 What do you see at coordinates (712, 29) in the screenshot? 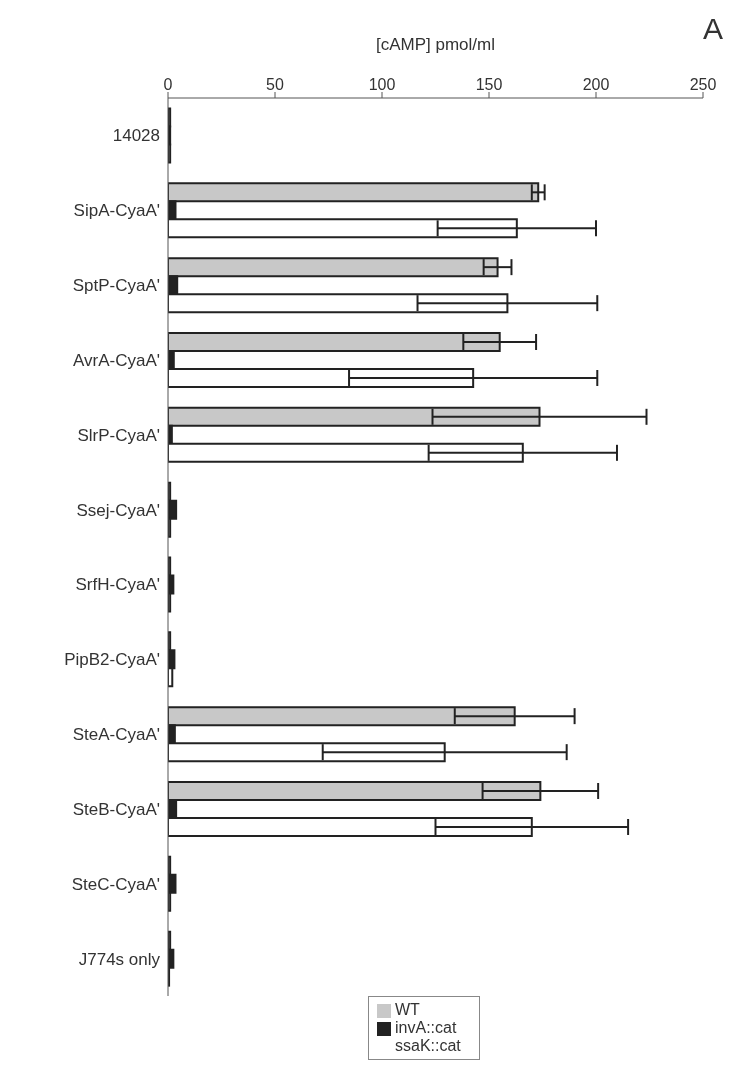
I see `text: A` at bounding box center [712, 29].